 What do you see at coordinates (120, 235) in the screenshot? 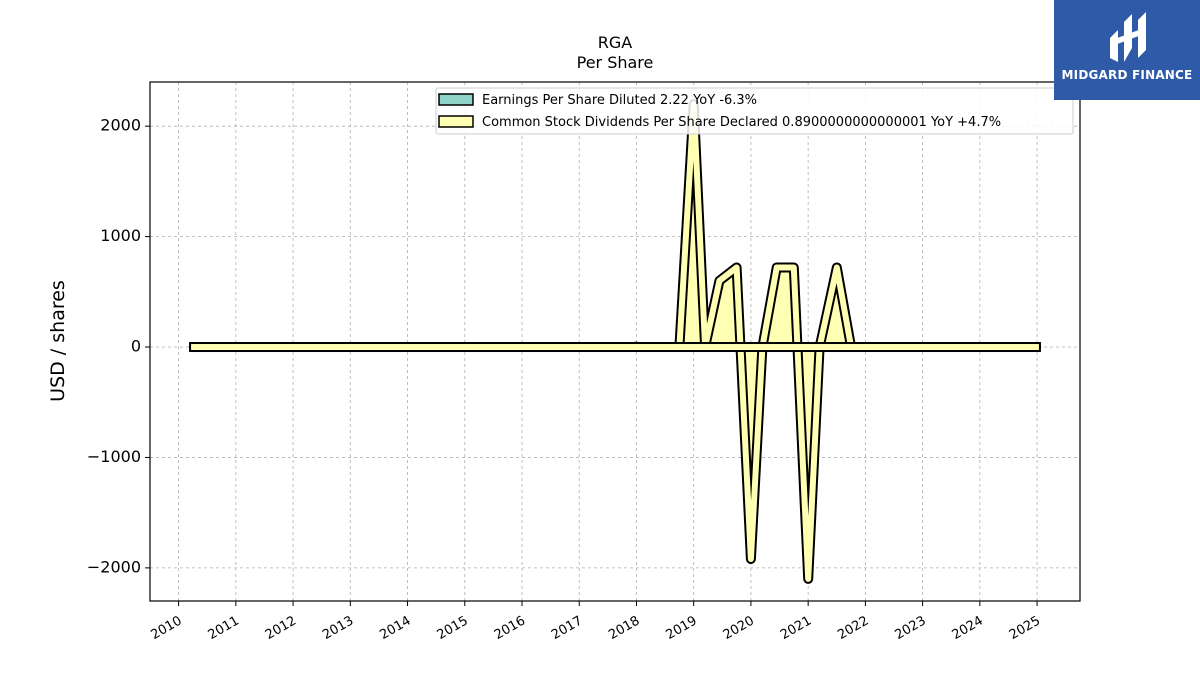
I see `y-tick-label: 1000` at bounding box center [120, 235].